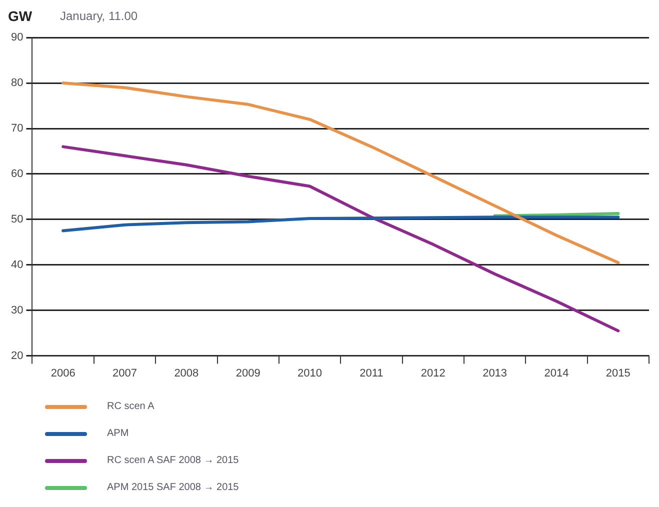 The width and height of the screenshot is (659, 507). I want to click on y-tick-label: 50, so click(17, 219).